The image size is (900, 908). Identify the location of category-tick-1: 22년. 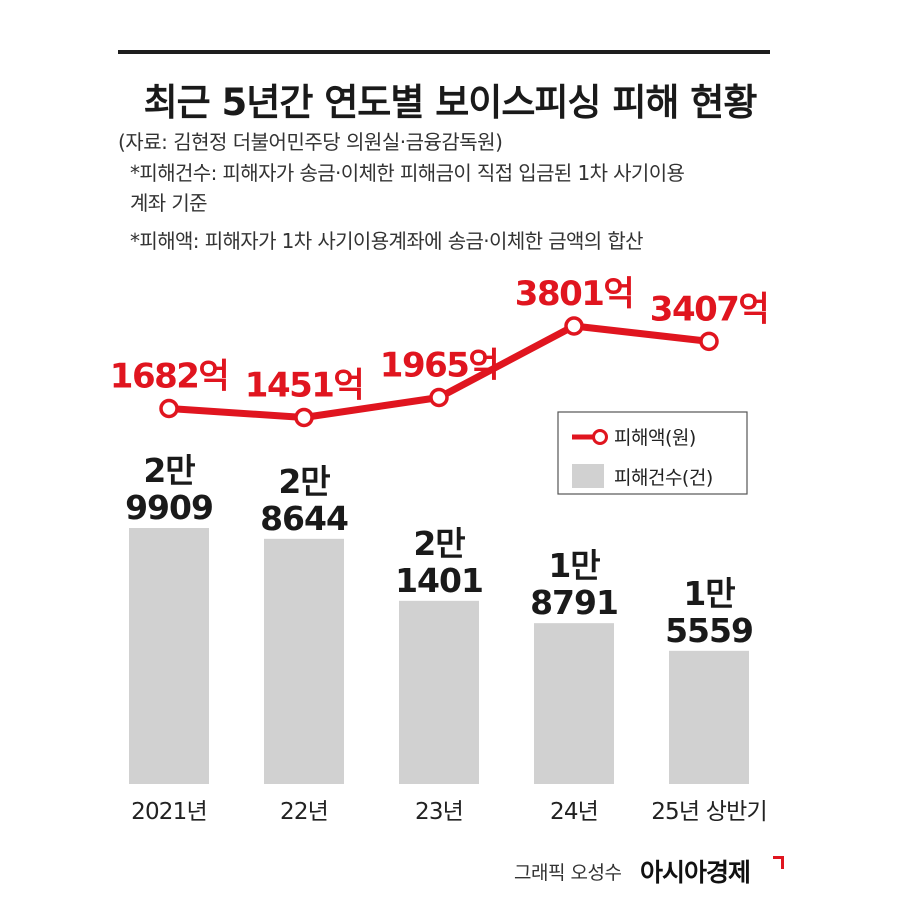
(304, 812).